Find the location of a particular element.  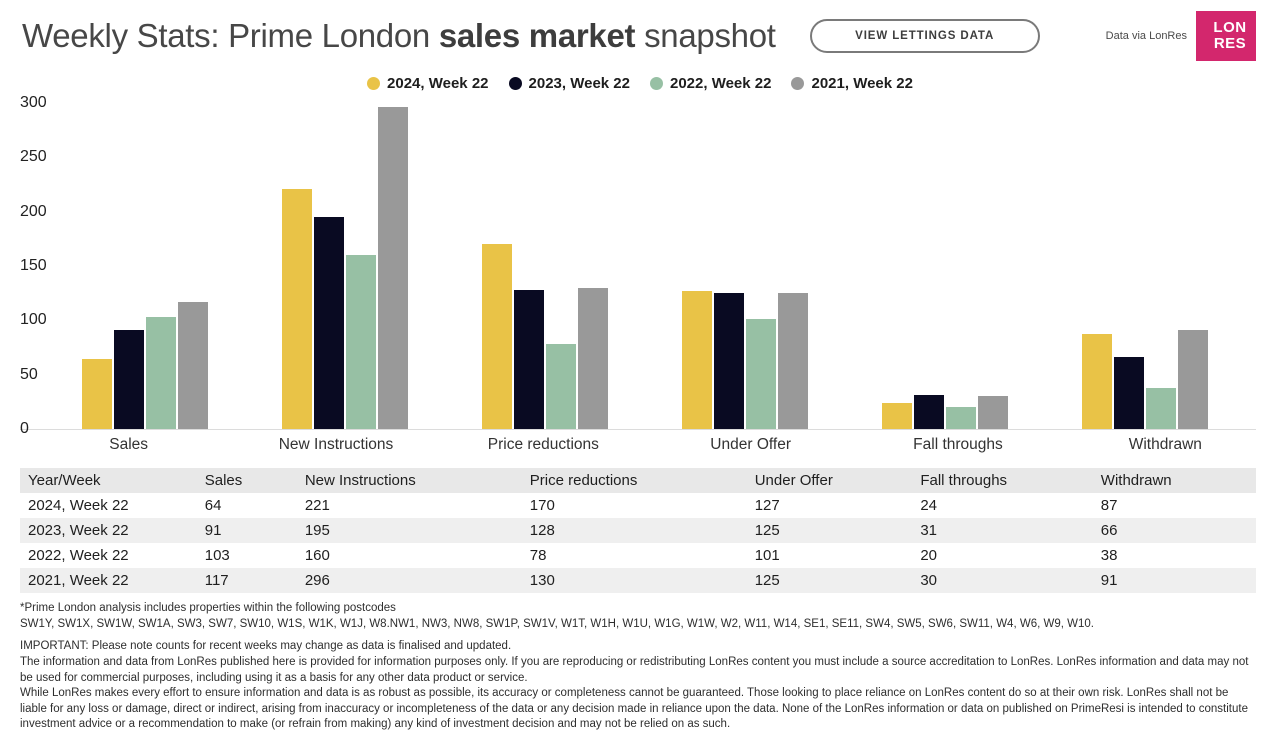

table-row: 2022, Week 22 103 160 78 101 20 38 is located at coordinates (638, 555).